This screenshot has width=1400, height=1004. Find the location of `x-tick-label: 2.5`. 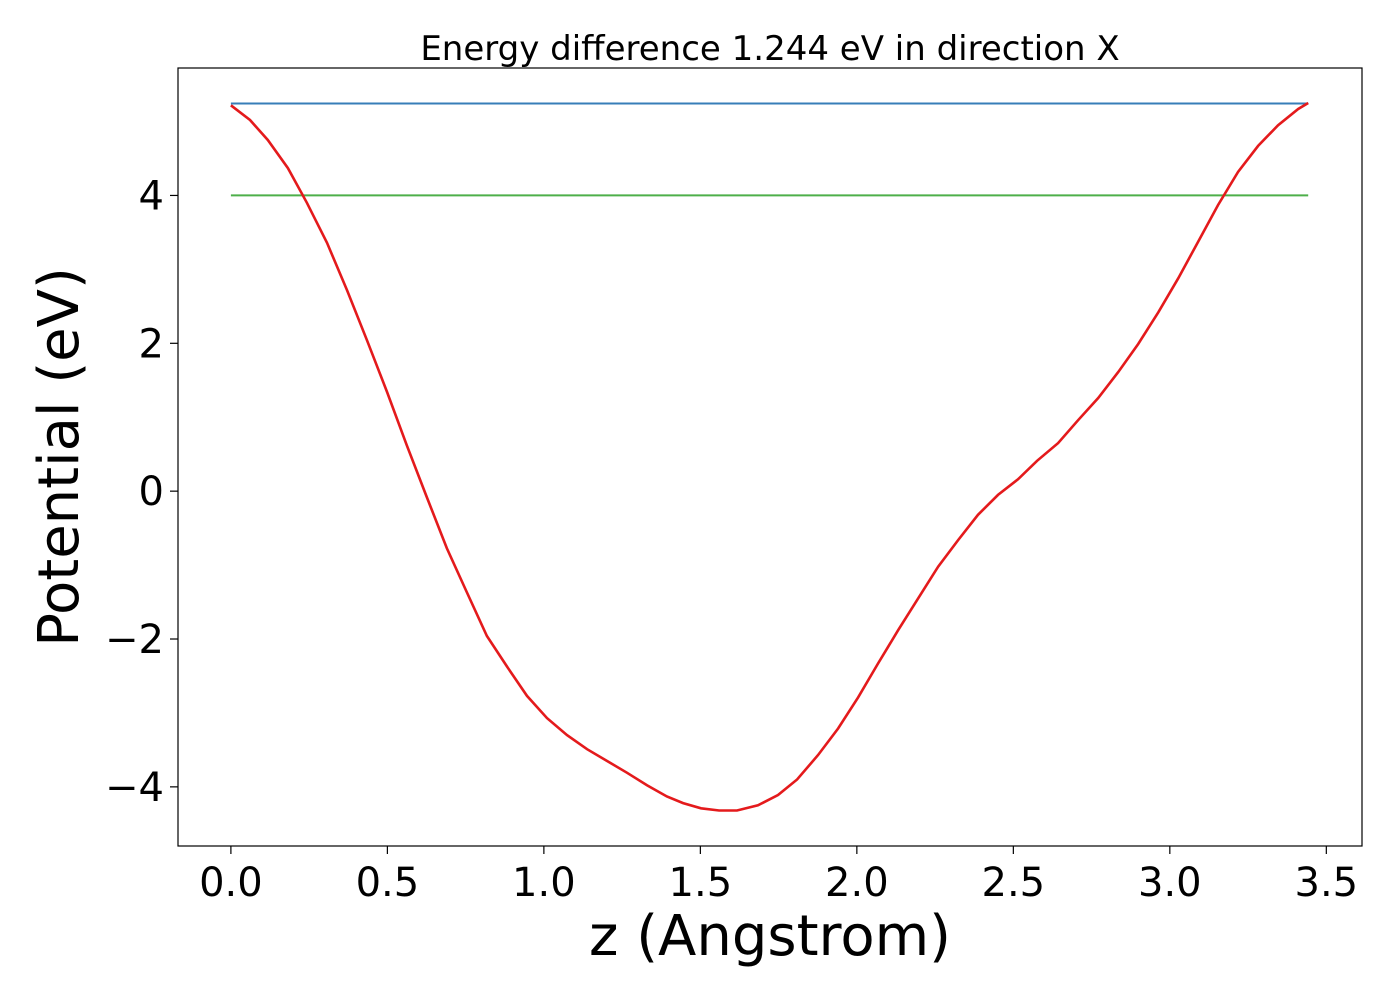

x-tick-label: 2.5 is located at coordinates (1014, 883).